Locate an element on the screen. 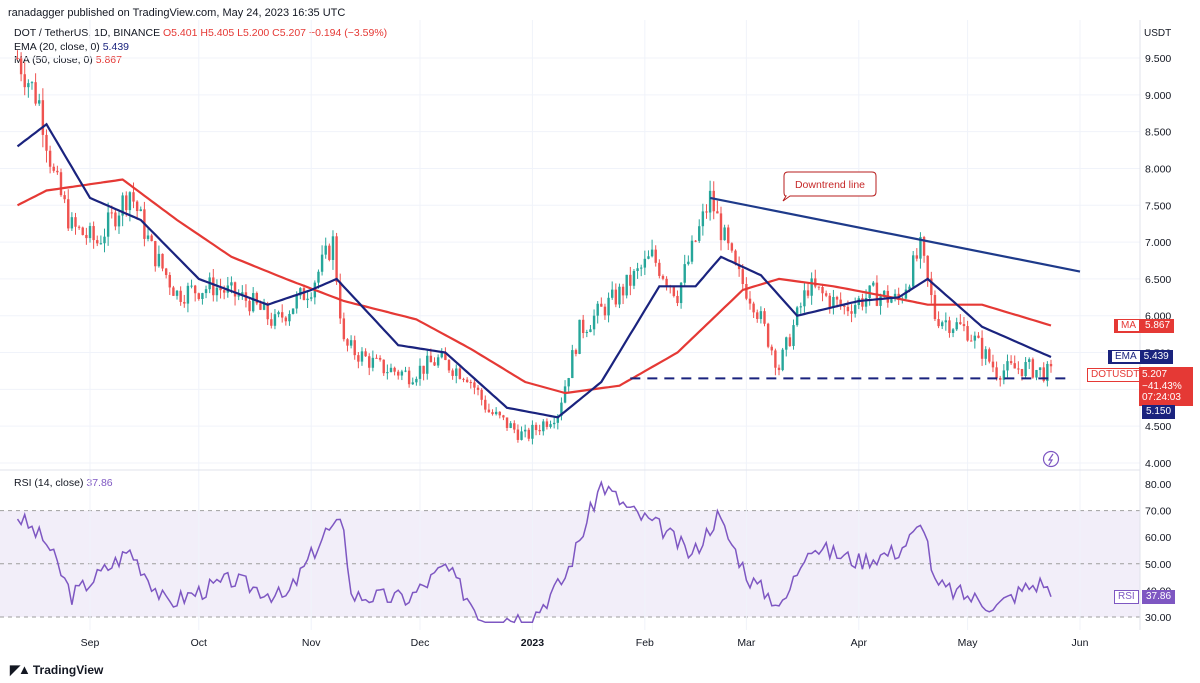 The image size is (1200, 683). ema-tag-label: EMA is located at coordinates (1126, 356).